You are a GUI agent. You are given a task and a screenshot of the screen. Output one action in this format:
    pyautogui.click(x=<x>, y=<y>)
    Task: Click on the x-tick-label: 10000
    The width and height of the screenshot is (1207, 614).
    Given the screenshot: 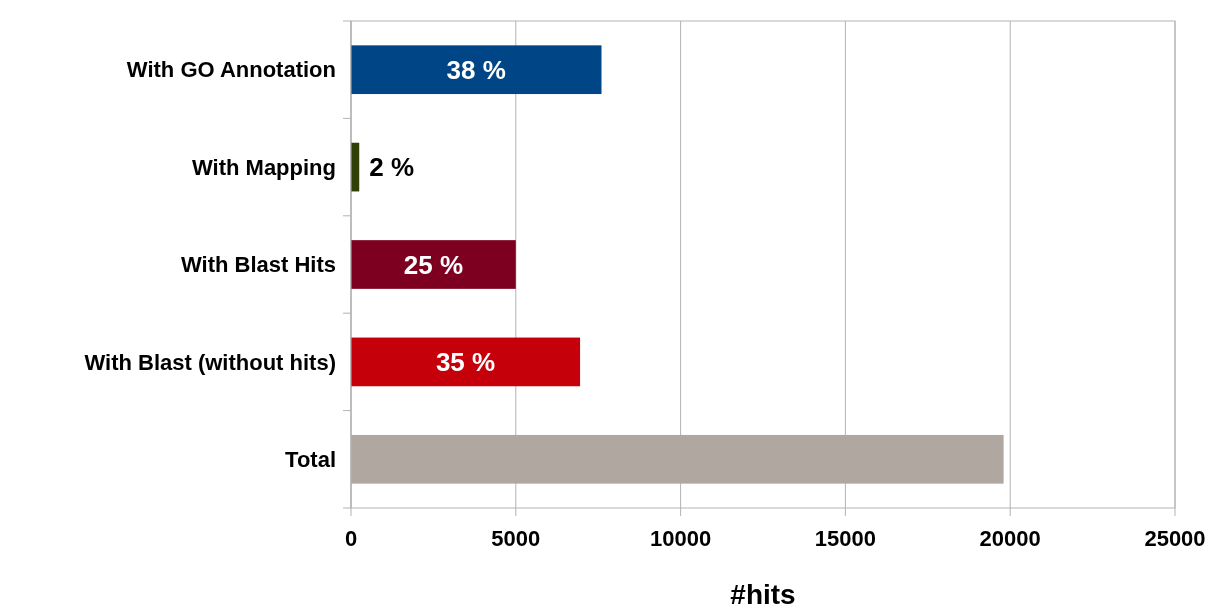 What is the action you would take?
    pyautogui.click(x=681, y=538)
    